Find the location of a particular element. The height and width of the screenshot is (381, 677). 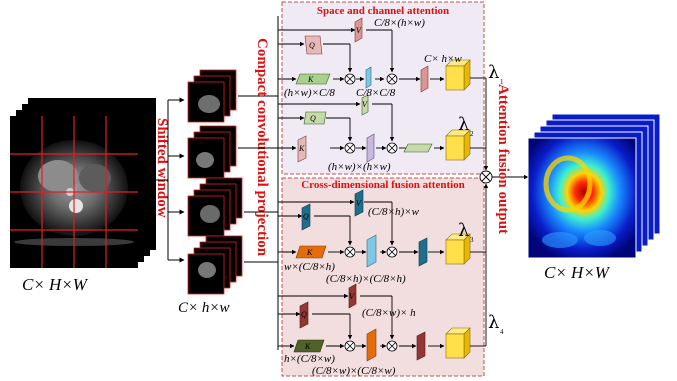

v-matrix-top is located at coordinates (358, 30).